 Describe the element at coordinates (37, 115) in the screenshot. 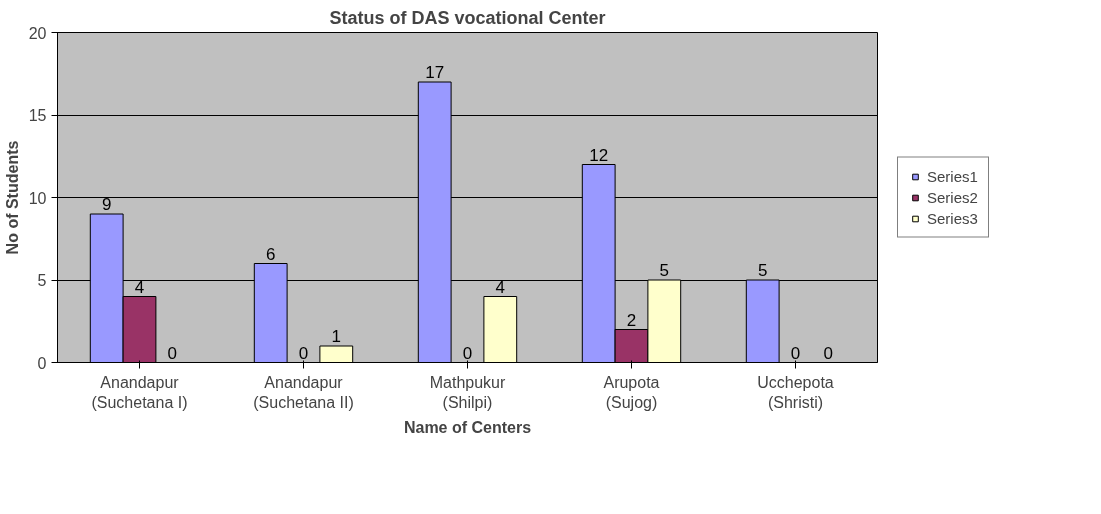

I see `y-tick-label: 15` at that location.